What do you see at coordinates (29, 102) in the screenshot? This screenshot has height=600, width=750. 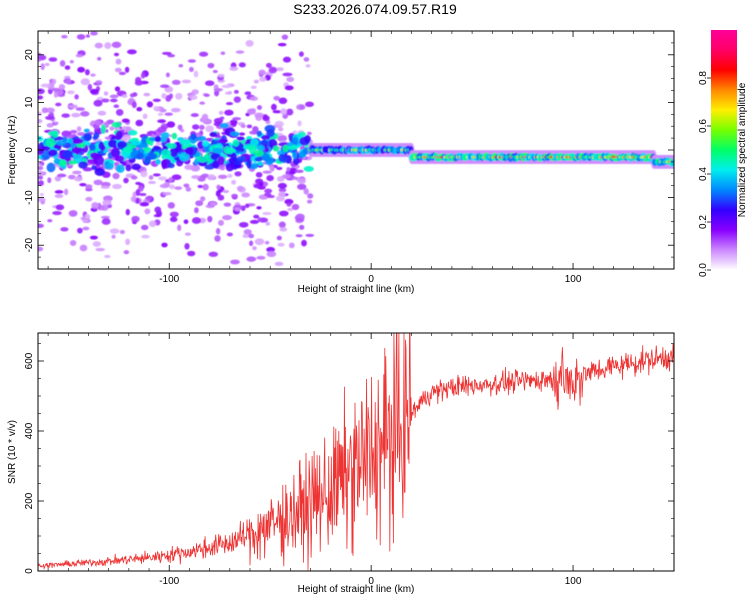 I see `spectrogram-y-tick-label: 10` at bounding box center [29, 102].